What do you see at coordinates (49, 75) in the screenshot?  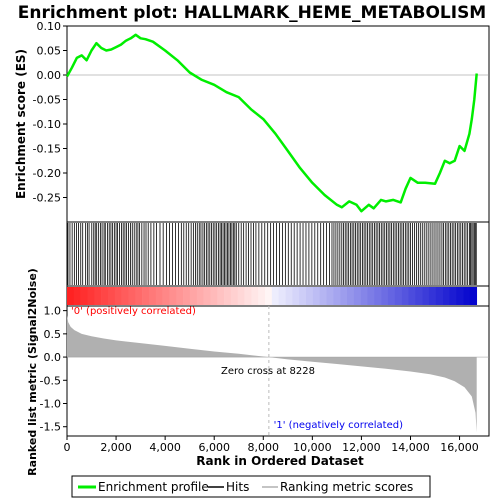 I see `es-y-tick-label: 0.00` at bounding box center [49, 75].